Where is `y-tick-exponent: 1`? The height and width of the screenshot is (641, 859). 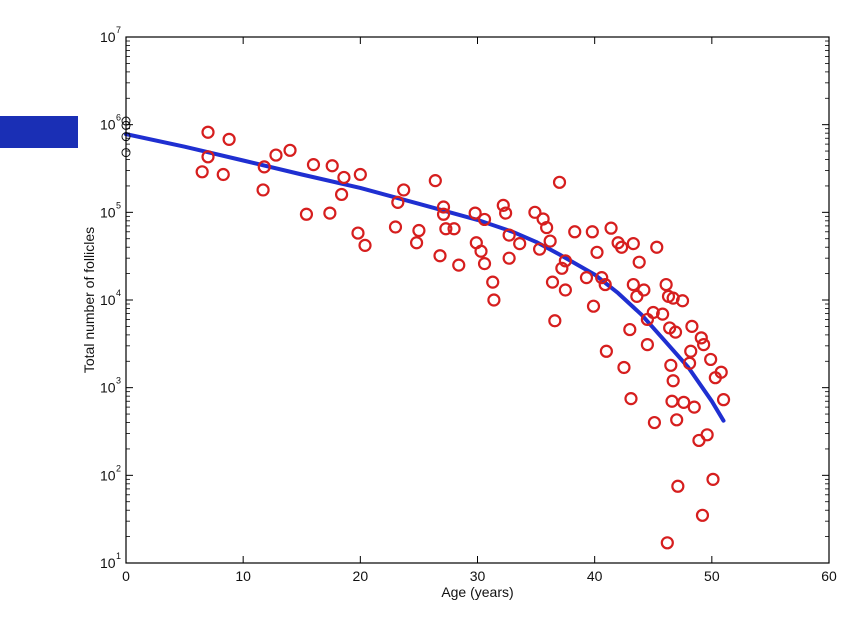 y-tick-exponent: 1 is located at coordinates (118, 556).